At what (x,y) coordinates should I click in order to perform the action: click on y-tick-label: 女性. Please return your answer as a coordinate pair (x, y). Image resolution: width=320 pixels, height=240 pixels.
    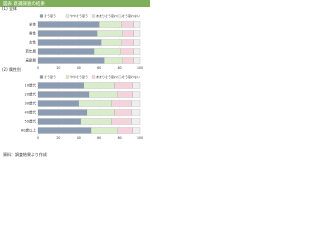
    Looking at the image, I should click on (32, 42).